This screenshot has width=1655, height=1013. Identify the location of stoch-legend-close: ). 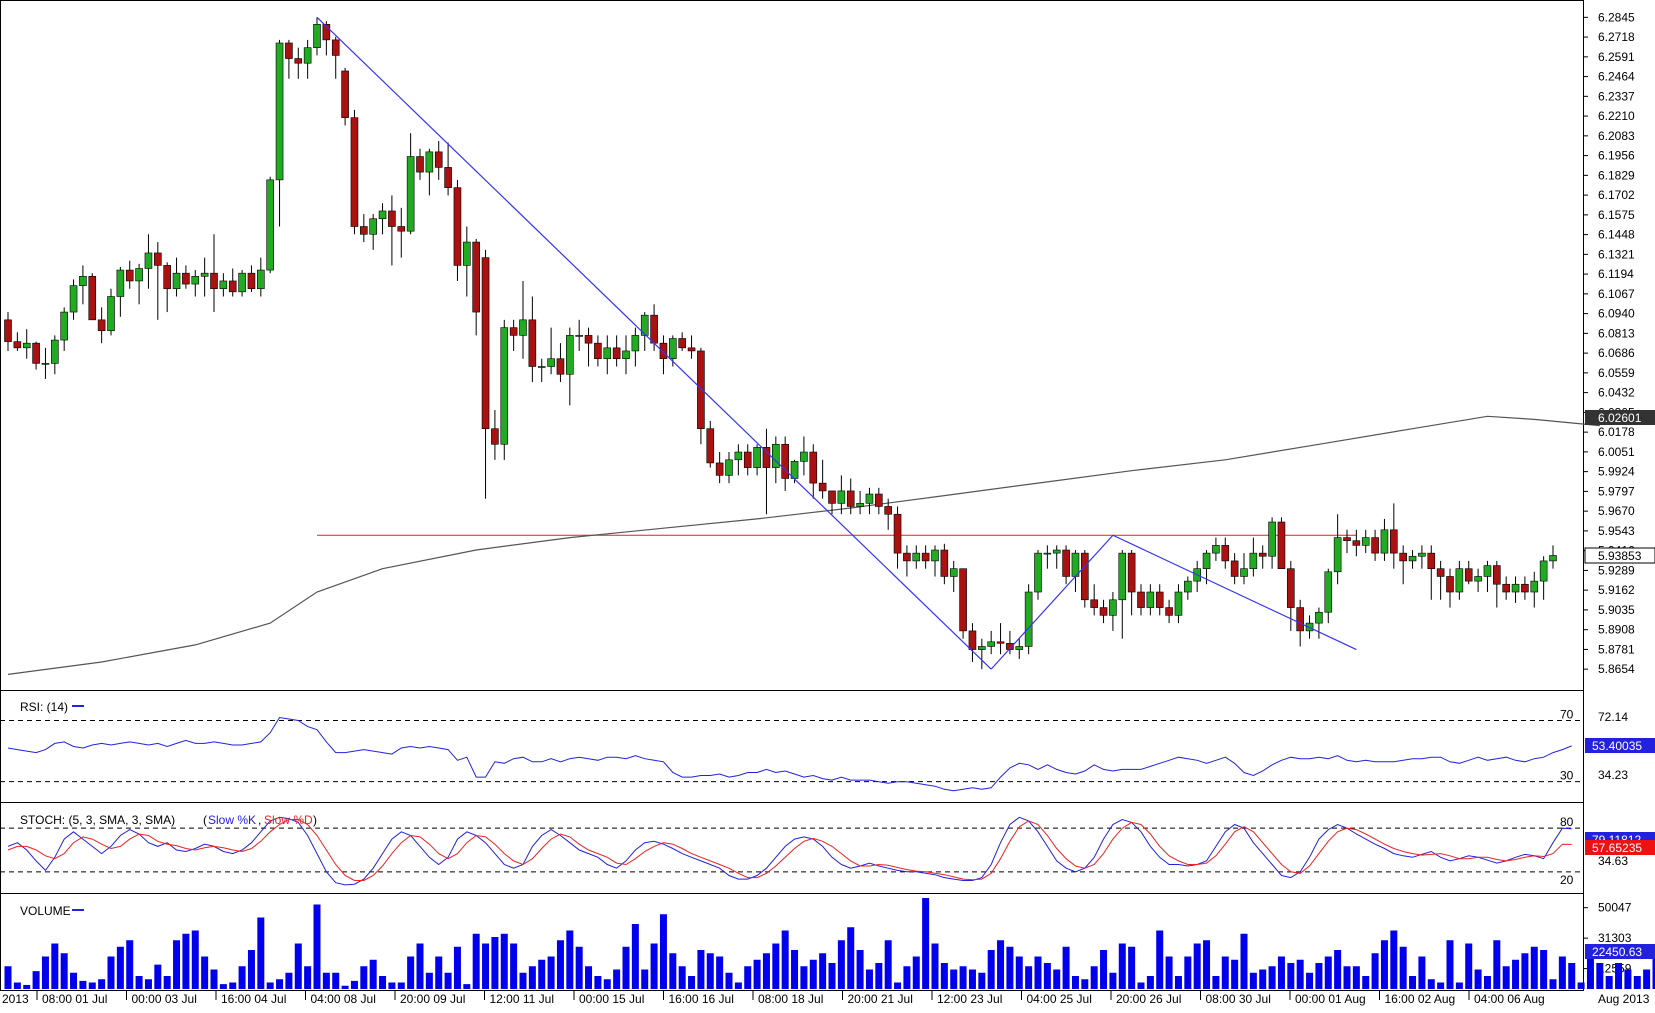
(315, 820).